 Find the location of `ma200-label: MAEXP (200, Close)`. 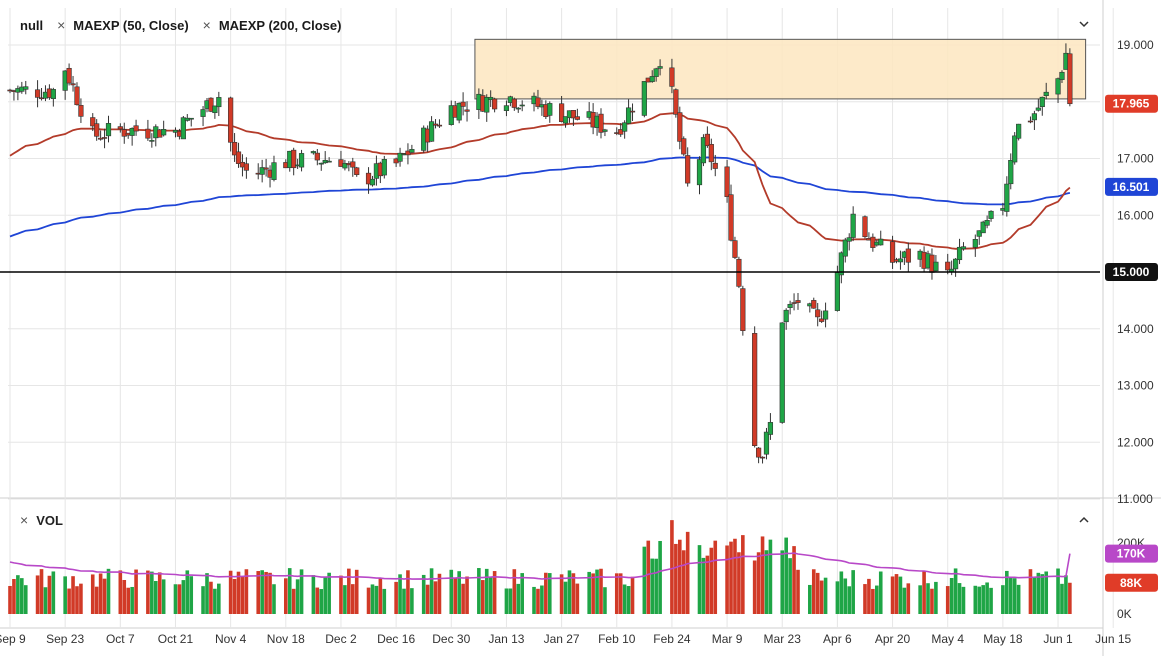

ma200-label: MAEXP (200, Close) is located at coordinates (280, 25).